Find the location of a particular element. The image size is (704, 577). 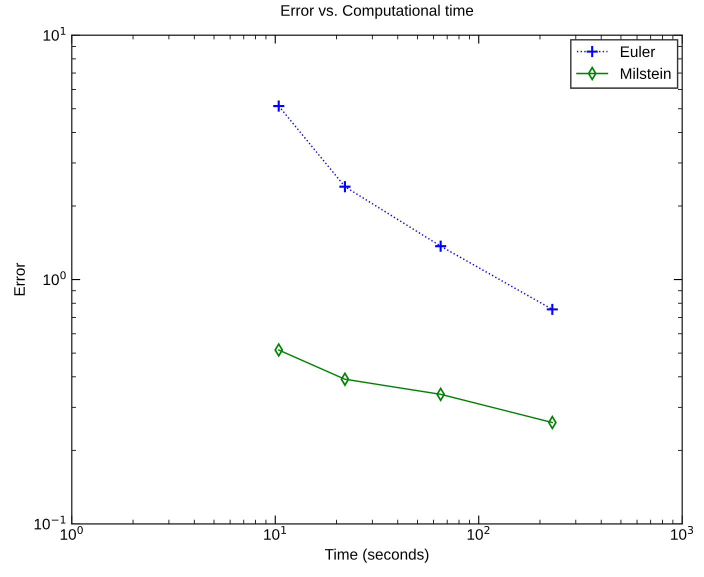

legend-label: Milstein is located at coordinates (645, 73).